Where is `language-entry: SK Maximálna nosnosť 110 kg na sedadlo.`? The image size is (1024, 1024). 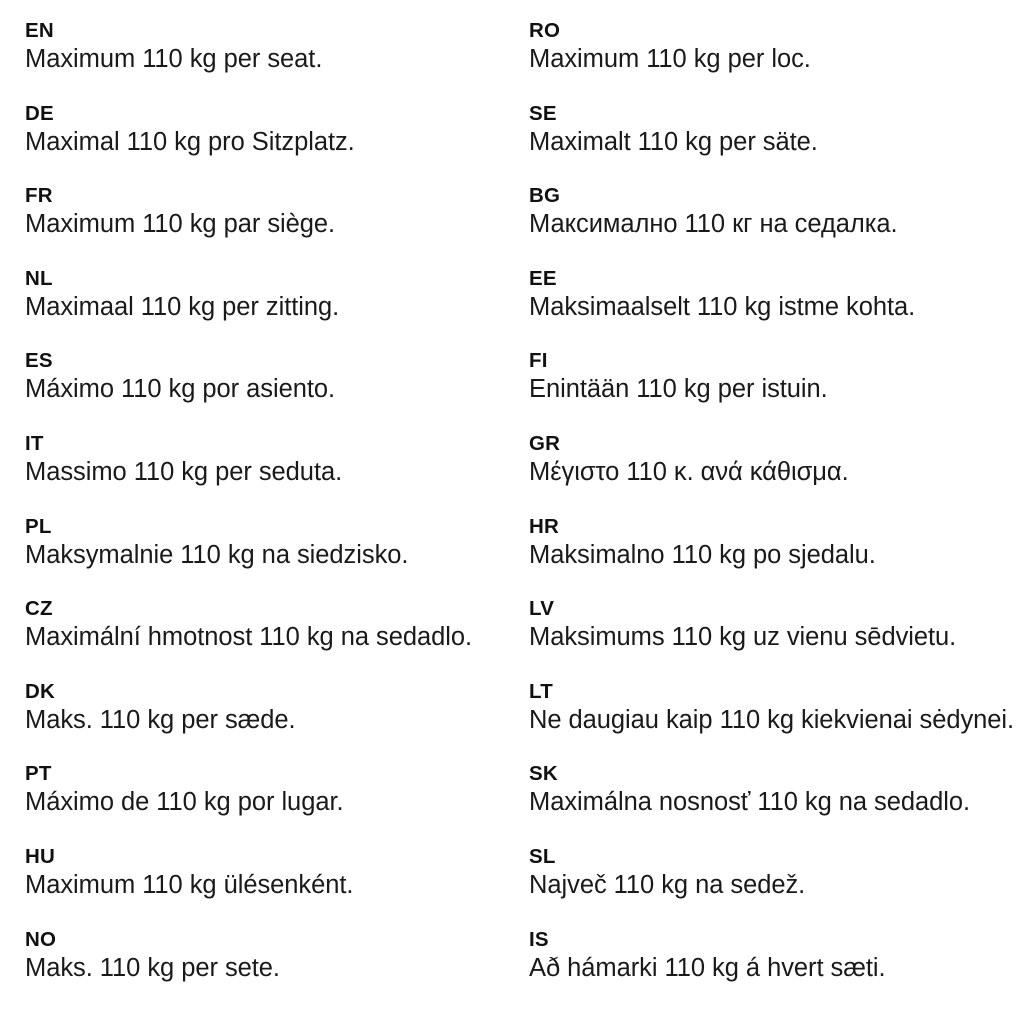
language-entry: SK Maximálna nosnosť 110 kg na sedadlo. is located at coordinates (772, 802).